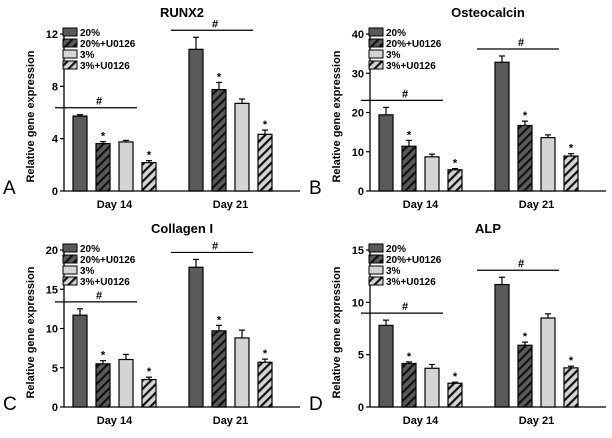 The height and width of the screenshot is (438, 612). What do you see at coordinates (488, 228) in the screenshot?
I see `chart-title: ALP` at bounding box center [488, 228].